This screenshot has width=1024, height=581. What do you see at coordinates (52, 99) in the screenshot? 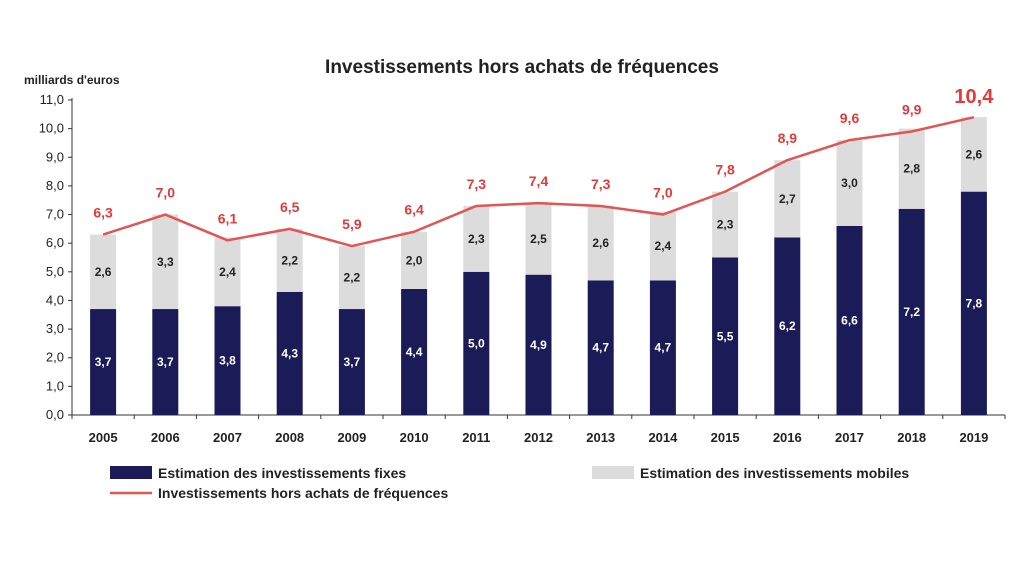
I see `y-tick-label: 11,0` at bounding box center [52, 99].